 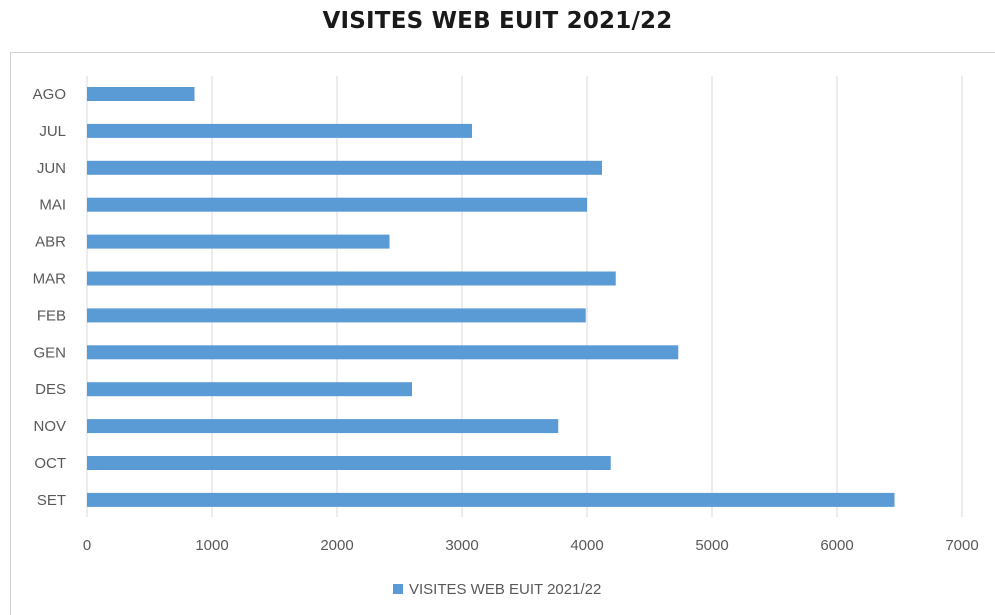 What do you see at coordinates (491, 499) in the screenshot?
I see `bar-set` at bounding box center [491, 499].